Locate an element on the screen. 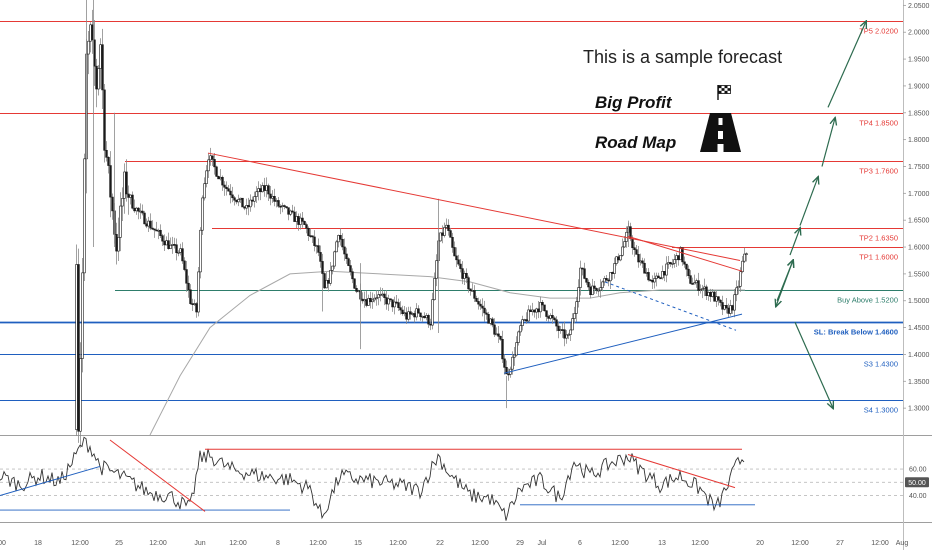 This screenshot has height=555, width=932. level-label: SL: Break Below 1.4600 is located at coordinates (856, 332).